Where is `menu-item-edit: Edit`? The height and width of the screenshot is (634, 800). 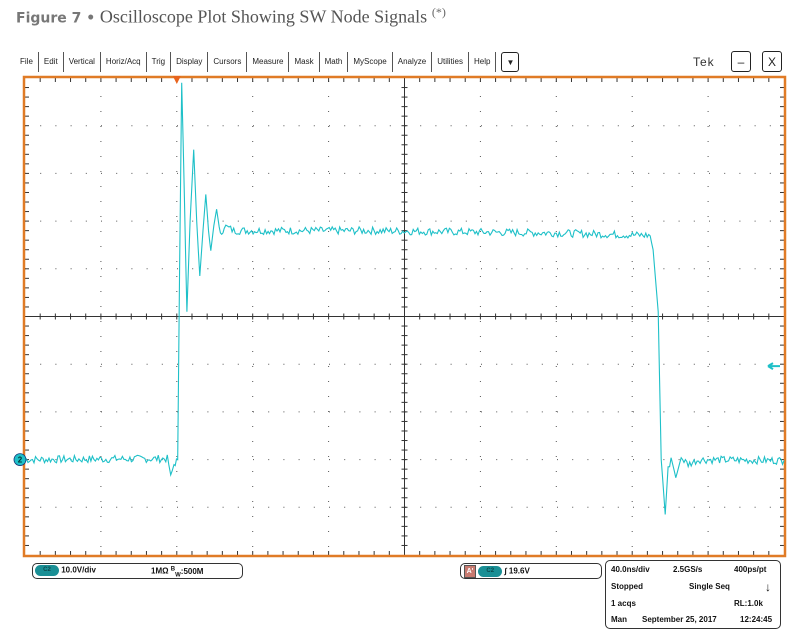
menu-item-edit: Edit is located at coordinates (51, 62).